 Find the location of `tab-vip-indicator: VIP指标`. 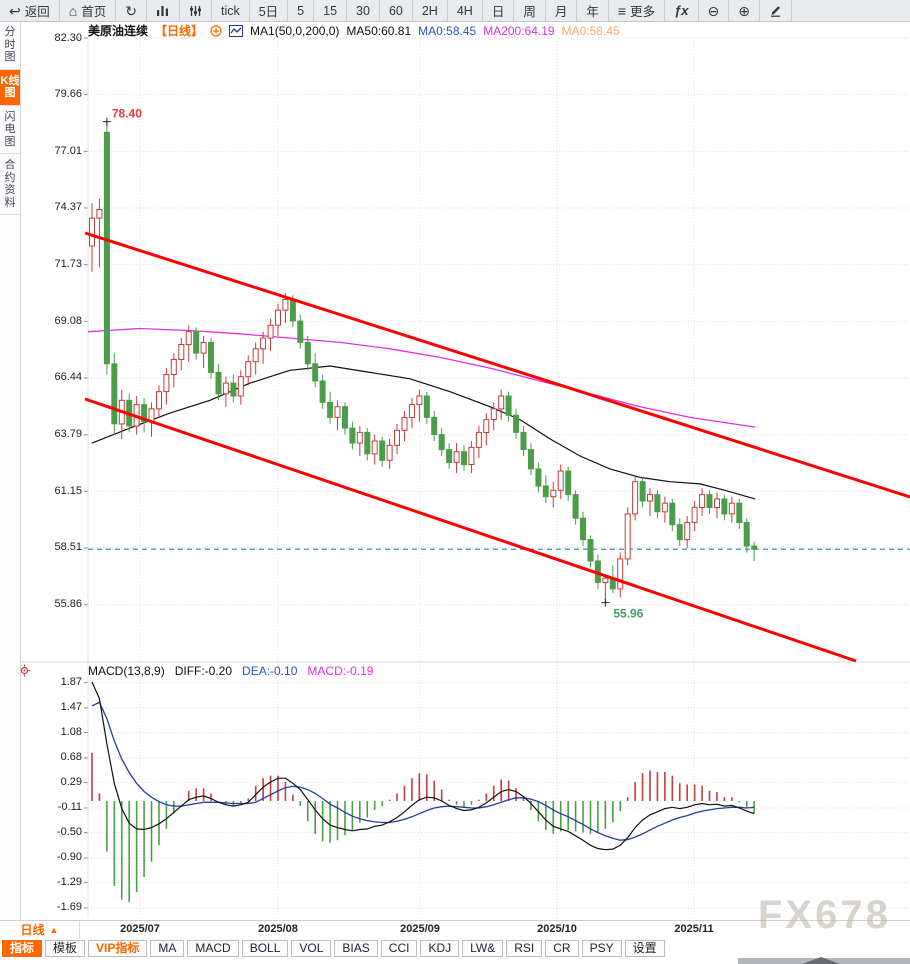

tab-vip-indicator: VIP指标 is located at coordinates (118, 948).